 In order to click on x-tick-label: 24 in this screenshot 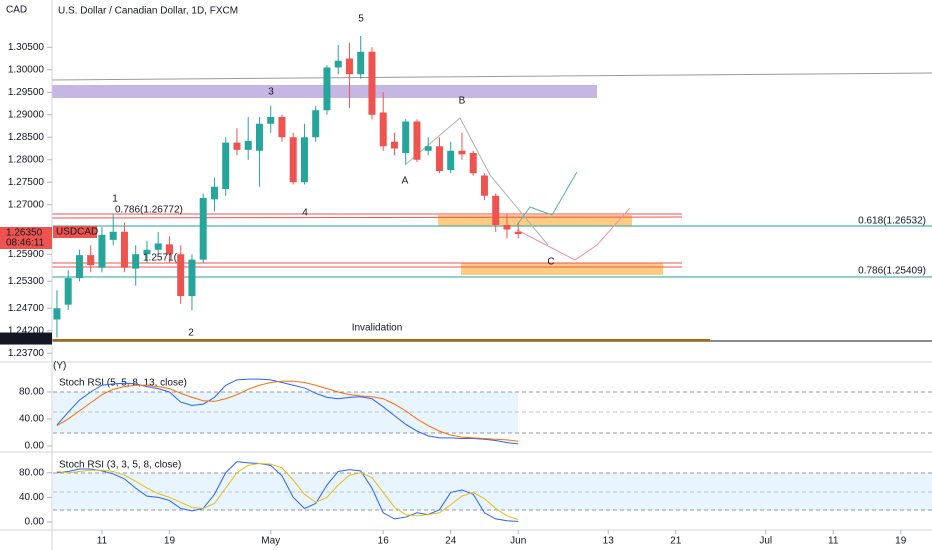, I will do `click(451, 541)`.